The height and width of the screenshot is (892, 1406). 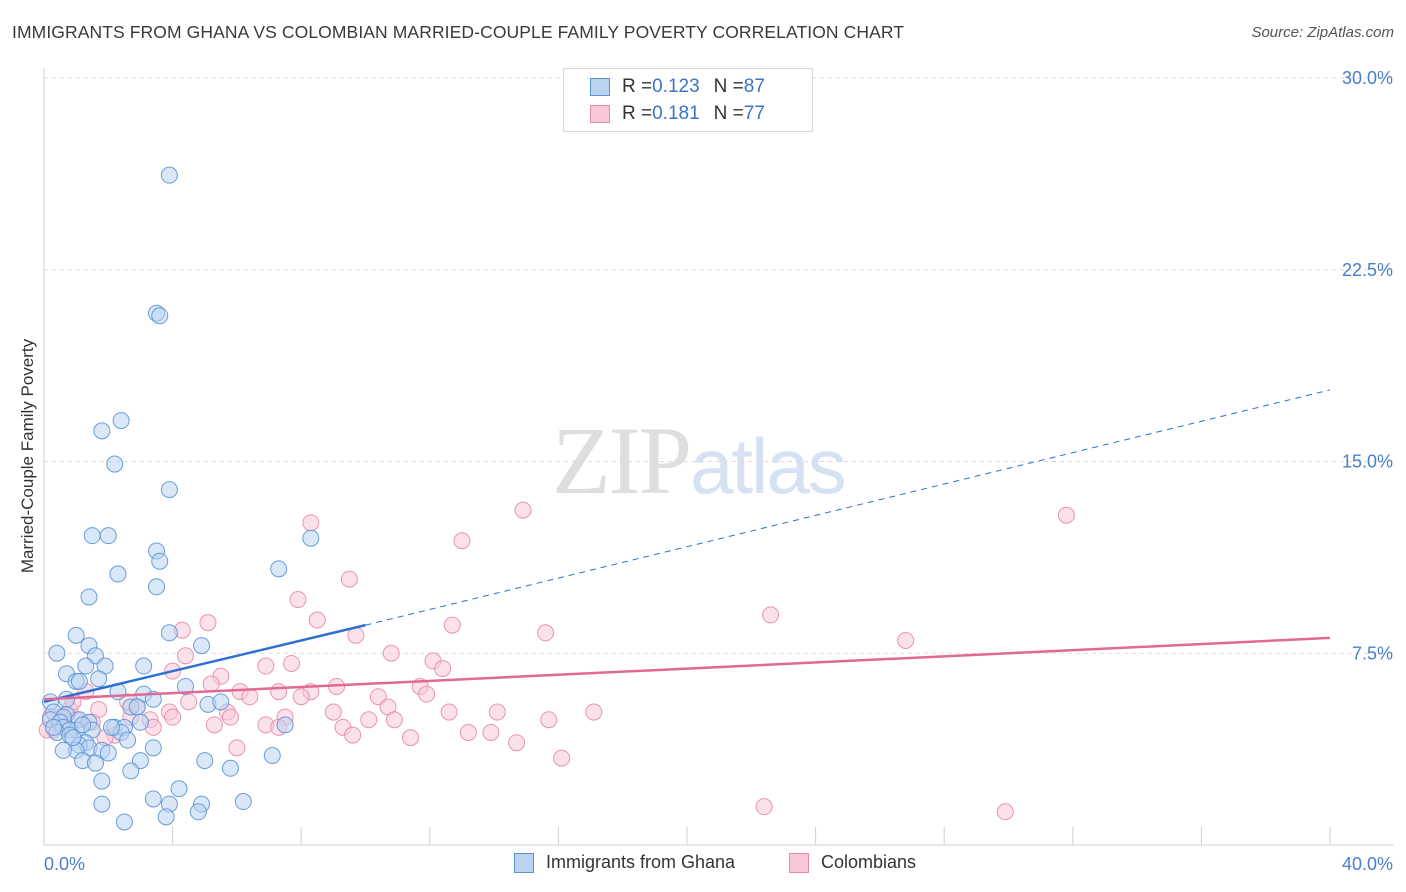 I want to click on watermark: ZIPatlas, so click(x=699, y=460).